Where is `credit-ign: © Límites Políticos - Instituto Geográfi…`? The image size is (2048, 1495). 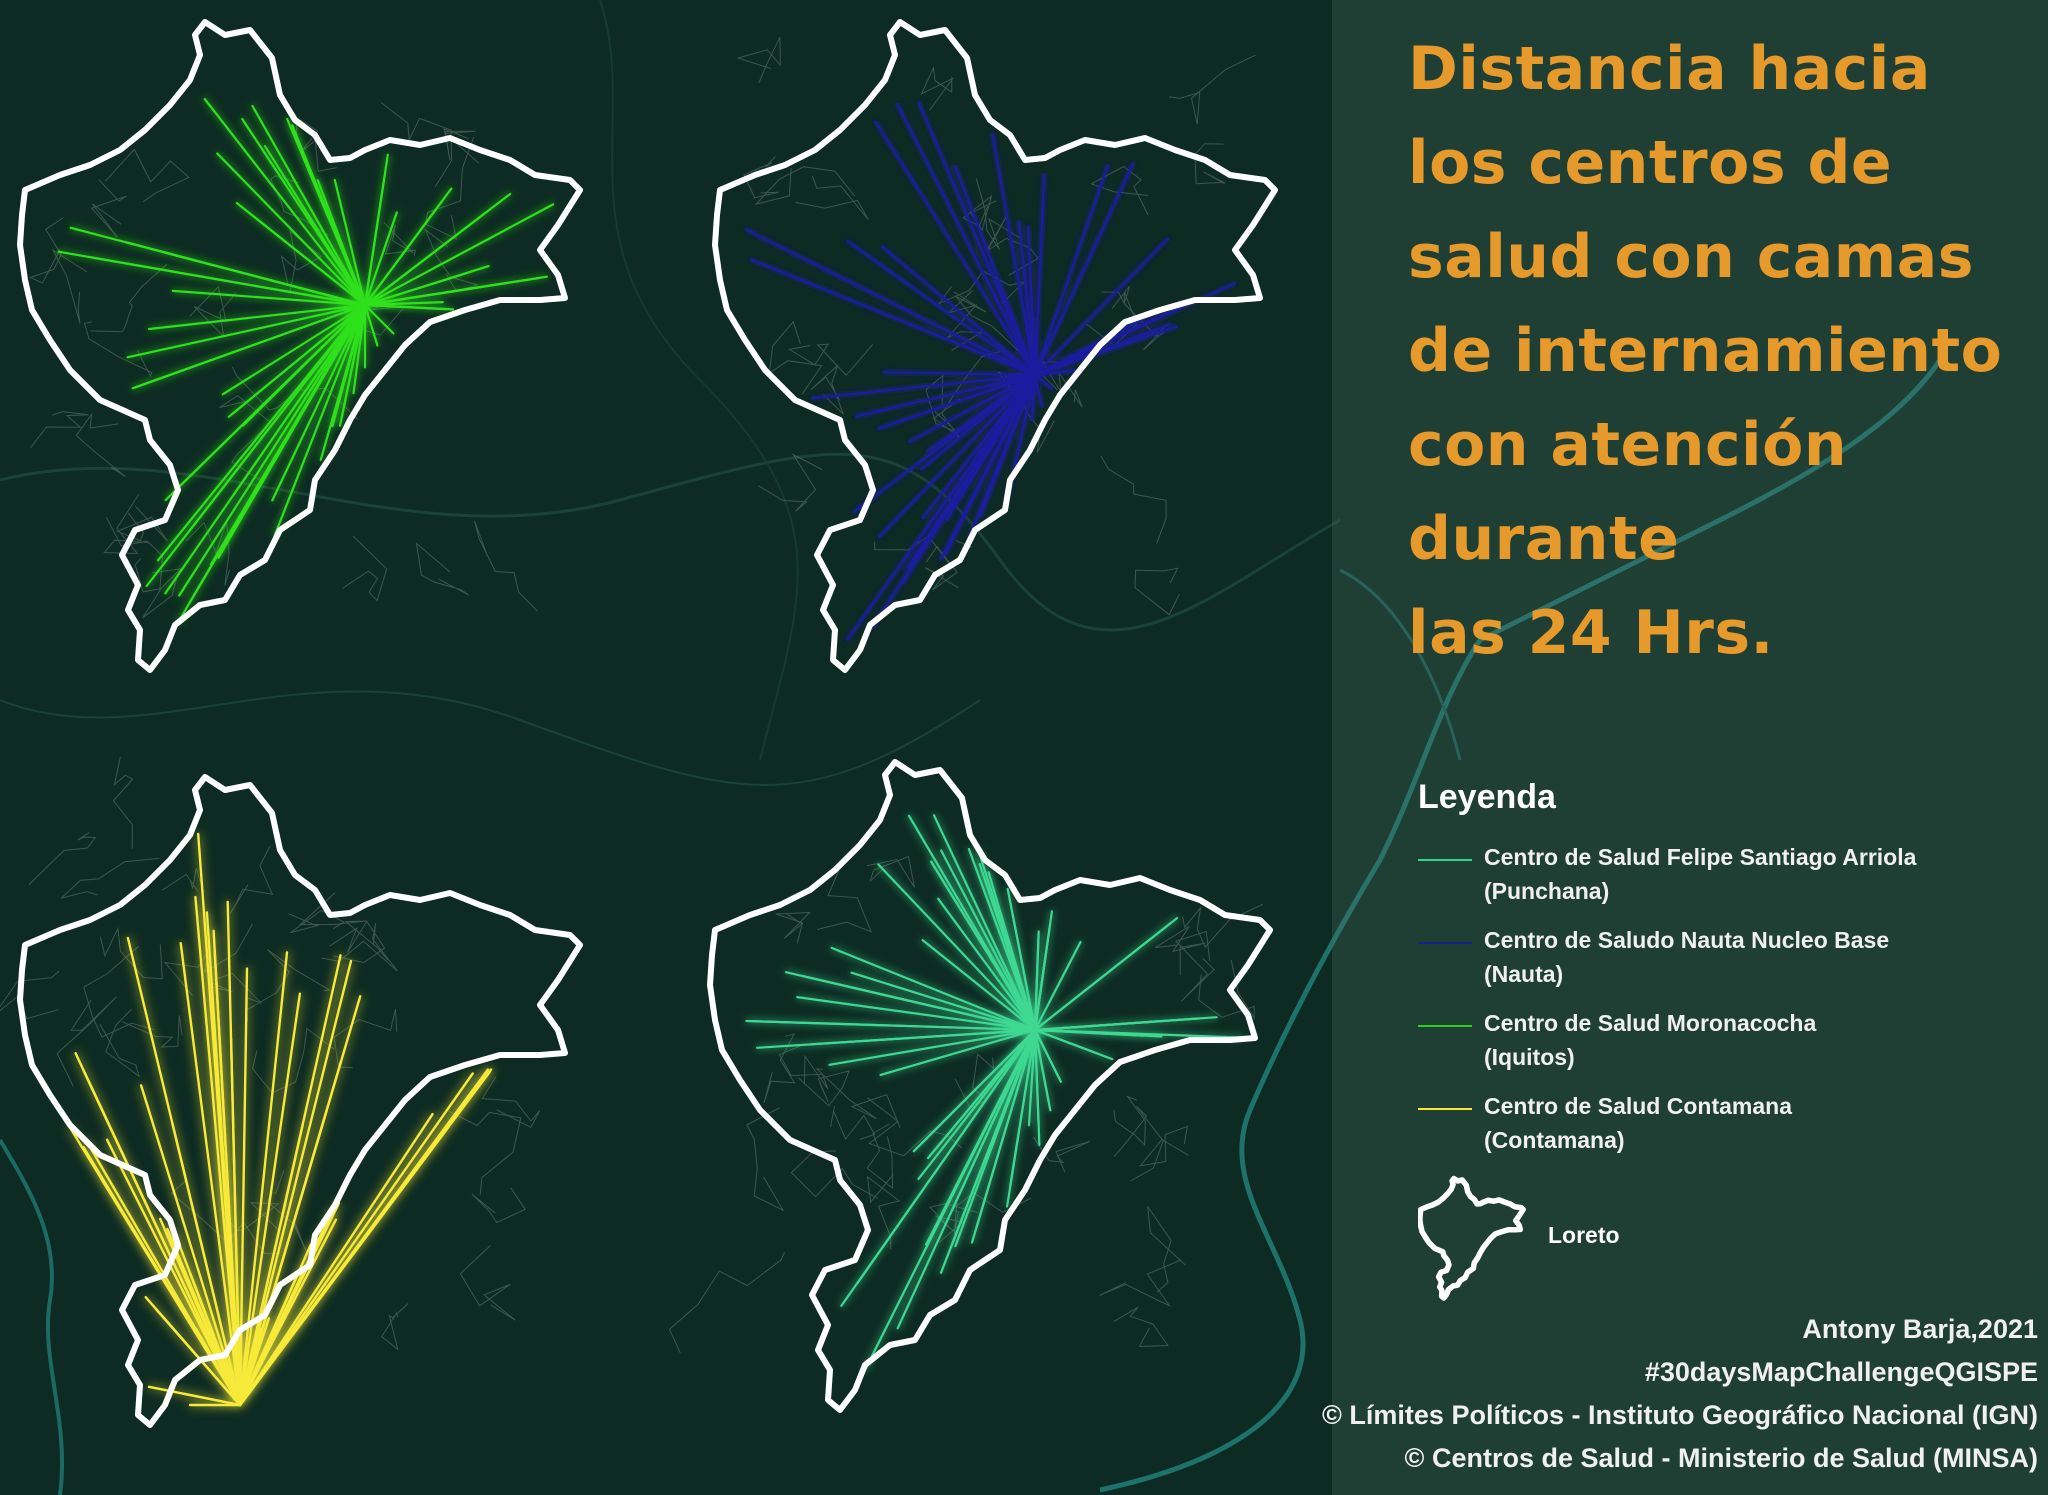 credit-ign: © Límites Políticos - Instituto Geográfi… is located at coordinates (1680, 1415).